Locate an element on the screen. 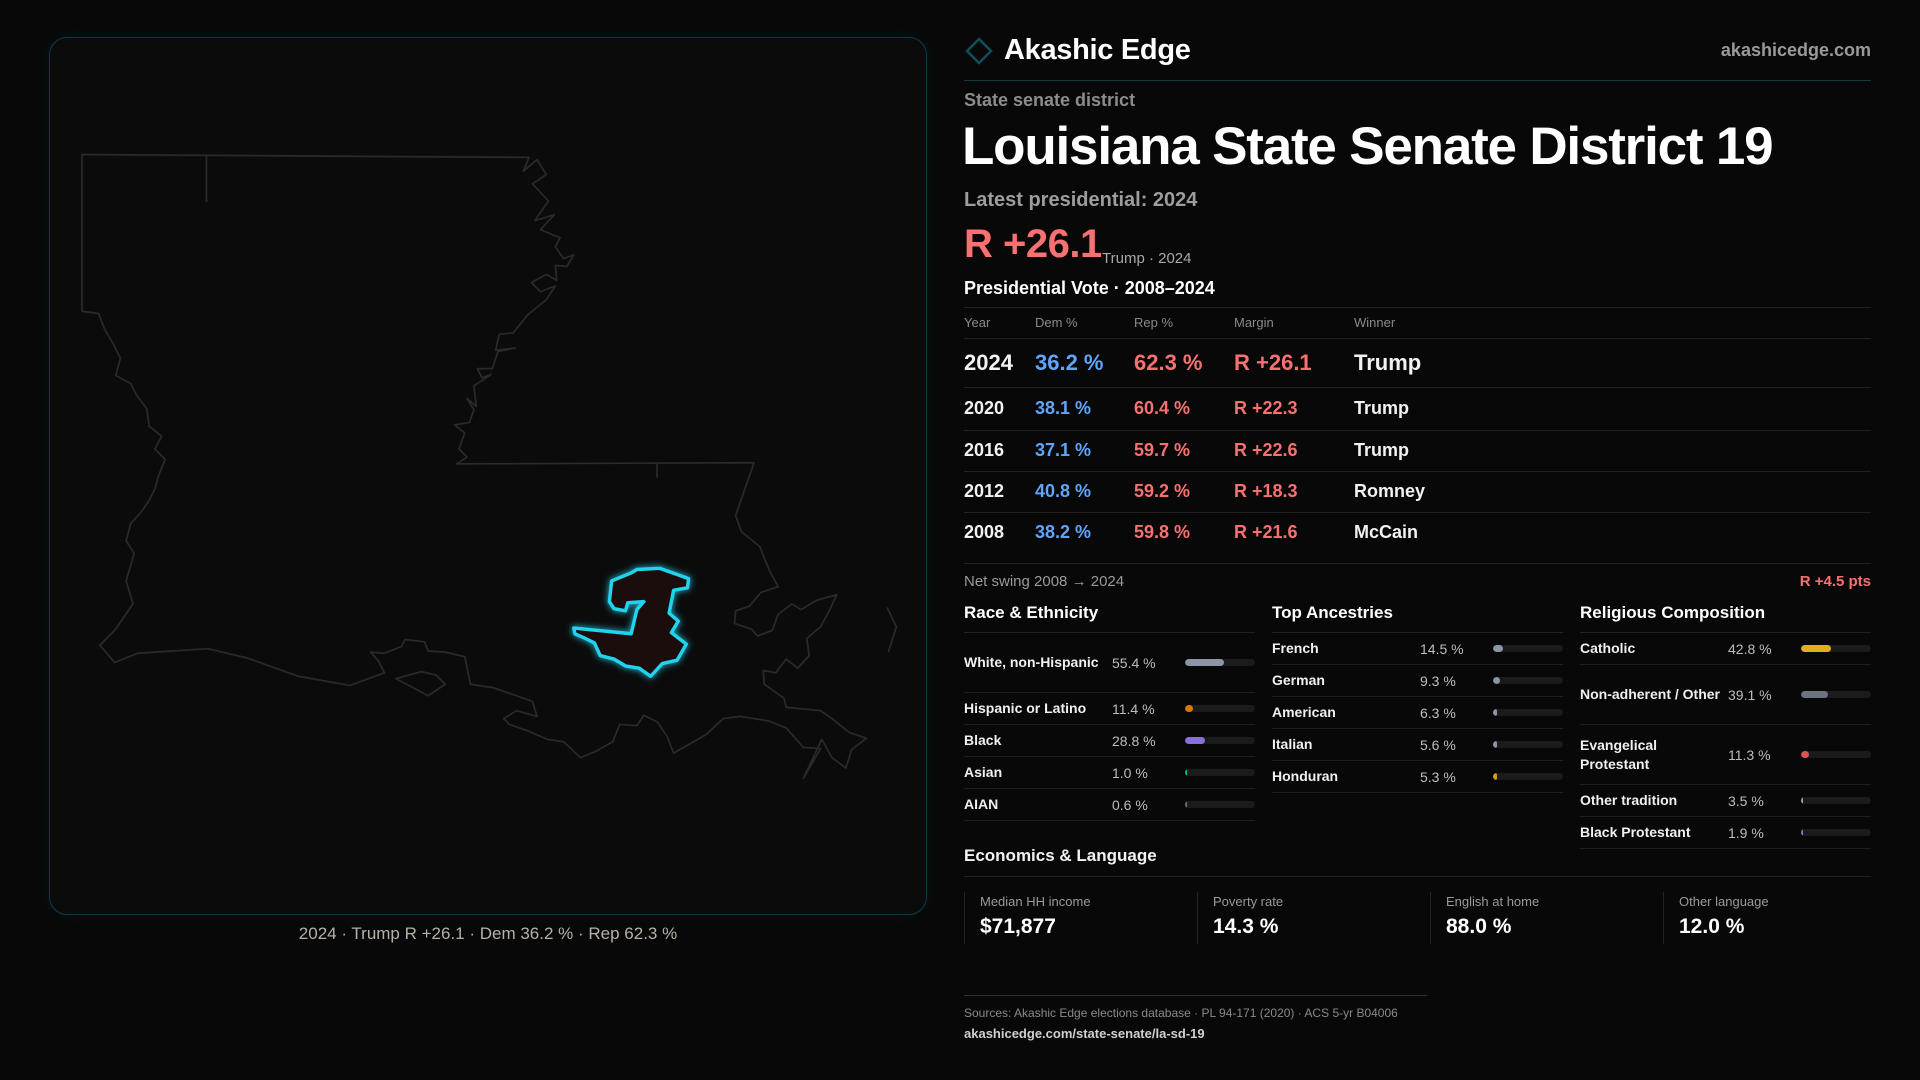 Image resolution: width=1920 pixels, height=1080 pixels. vote-dem: 36.2 % is located at coordinates (1069, 362).